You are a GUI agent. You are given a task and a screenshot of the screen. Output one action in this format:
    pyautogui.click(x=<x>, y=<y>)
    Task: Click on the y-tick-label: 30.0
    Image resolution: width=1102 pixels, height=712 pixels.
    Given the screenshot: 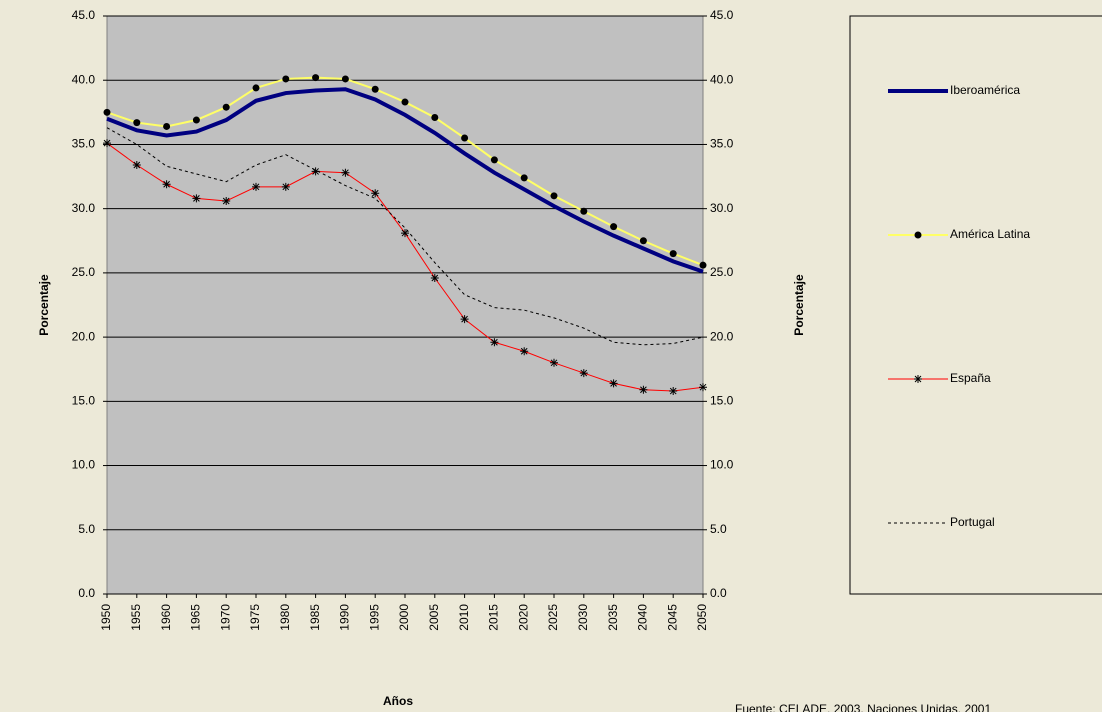 What is the action you would take?
    pyautogui.click(x=84, y=208)
    